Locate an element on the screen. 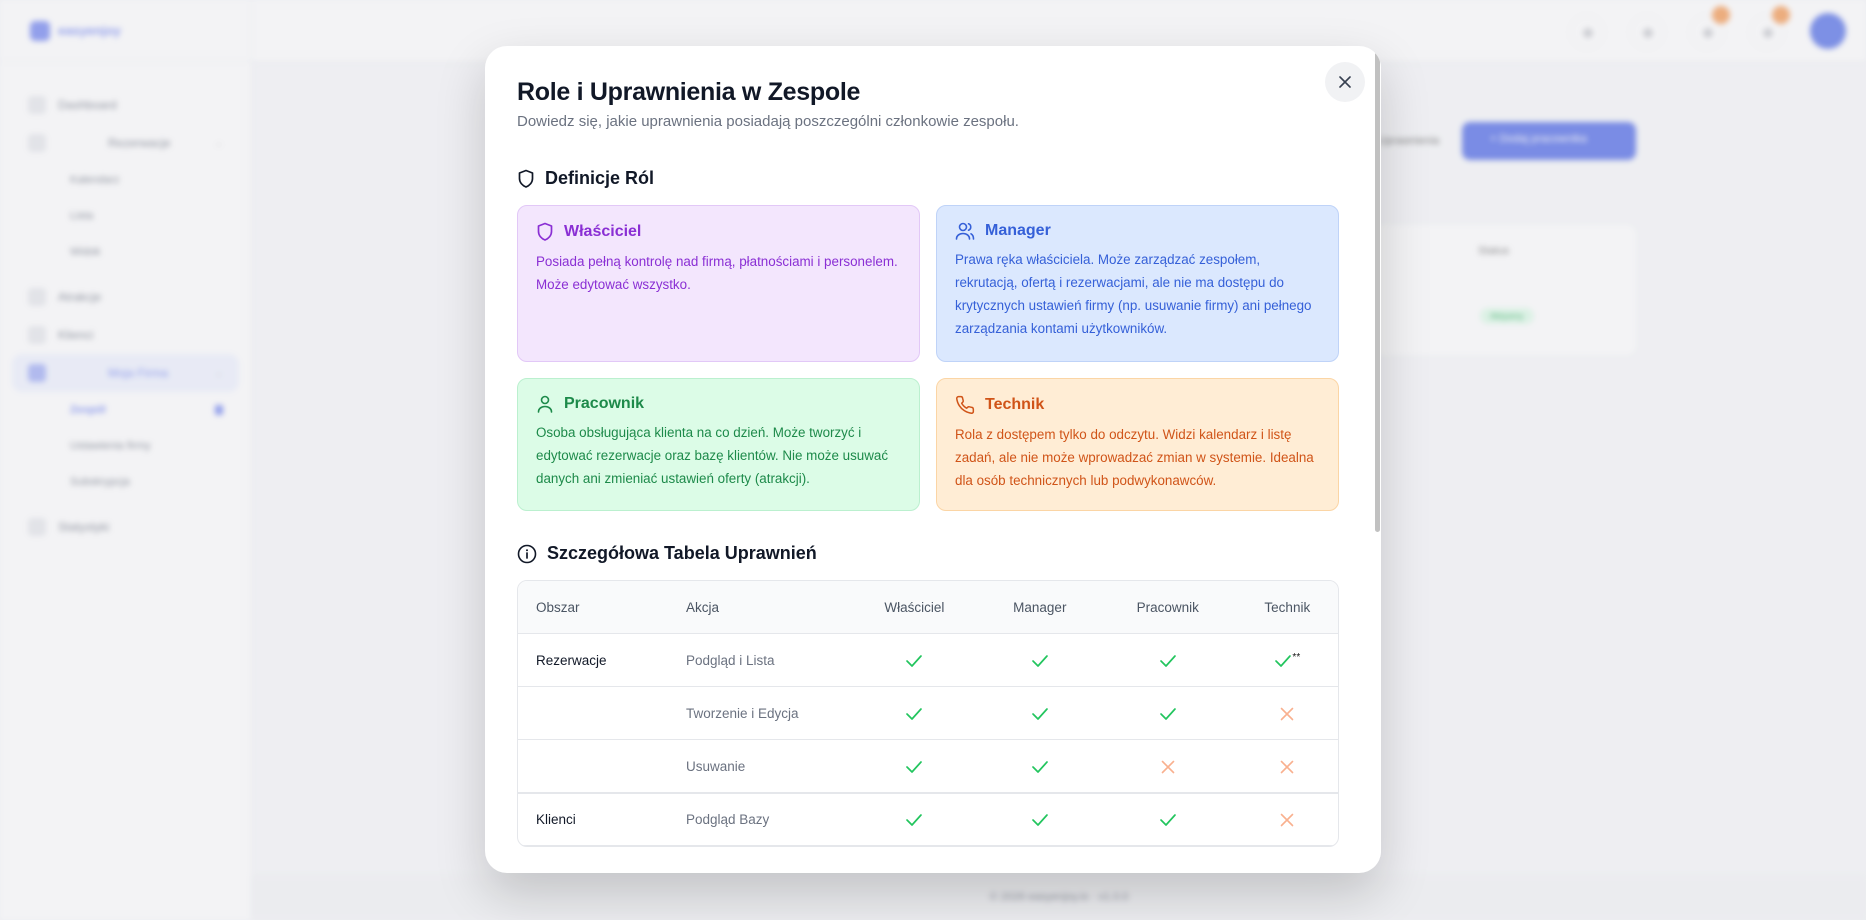 This screenshot has width=1866, height=920. column-header-technik: Technik is located at coordinates (1287, 607).